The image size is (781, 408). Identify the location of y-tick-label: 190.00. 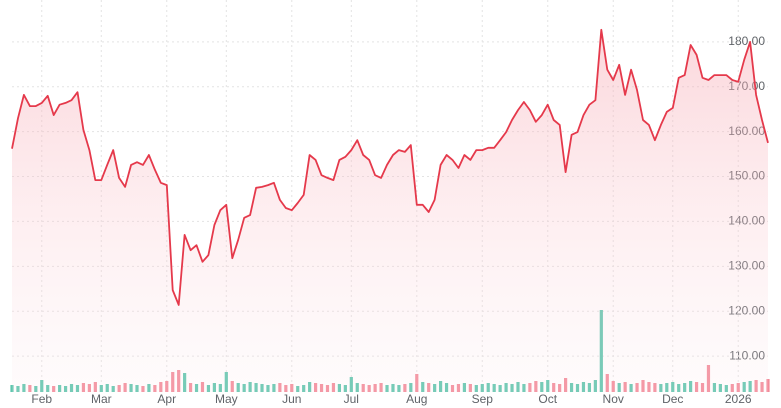
(746, 1).